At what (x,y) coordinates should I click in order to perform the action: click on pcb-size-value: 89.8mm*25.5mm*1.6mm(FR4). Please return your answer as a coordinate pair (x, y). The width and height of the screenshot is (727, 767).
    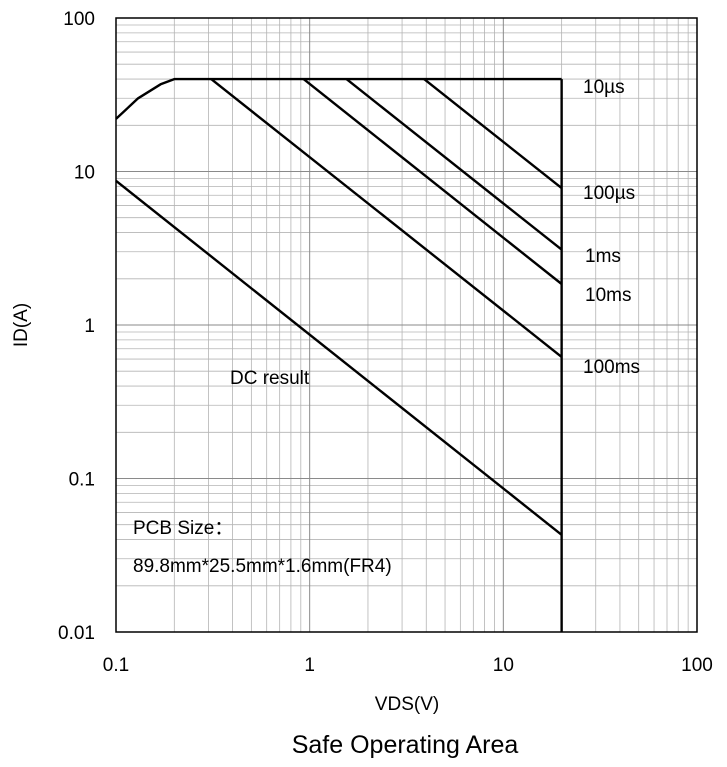
    Looking at the image, I should click on (262, 566).